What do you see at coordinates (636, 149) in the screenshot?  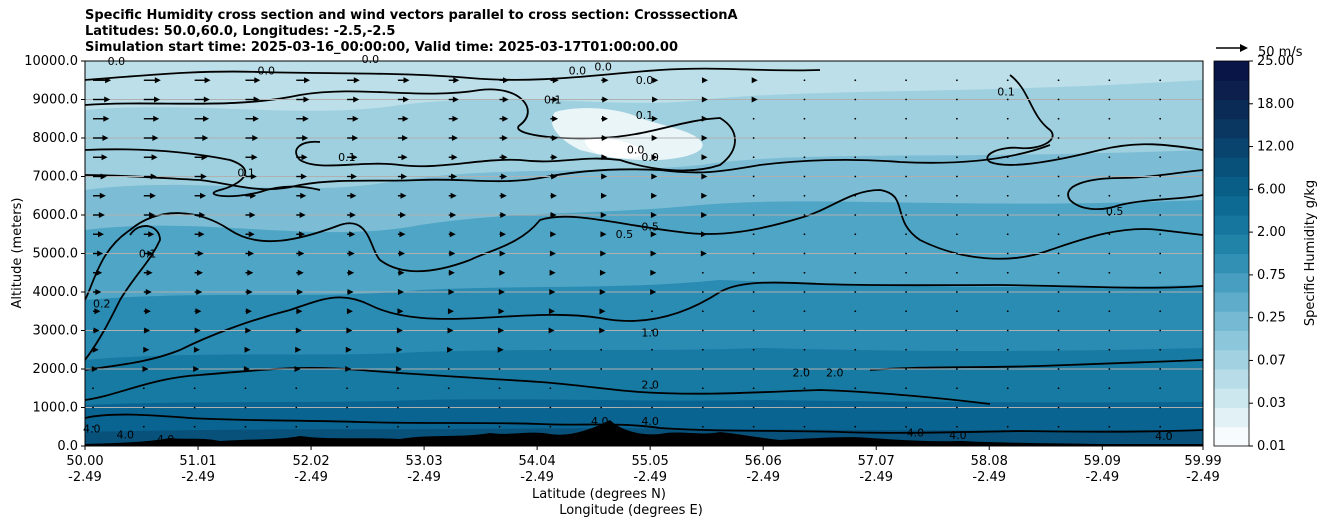 I see `contour-label: 0.0` at bounding box center [636, 149].